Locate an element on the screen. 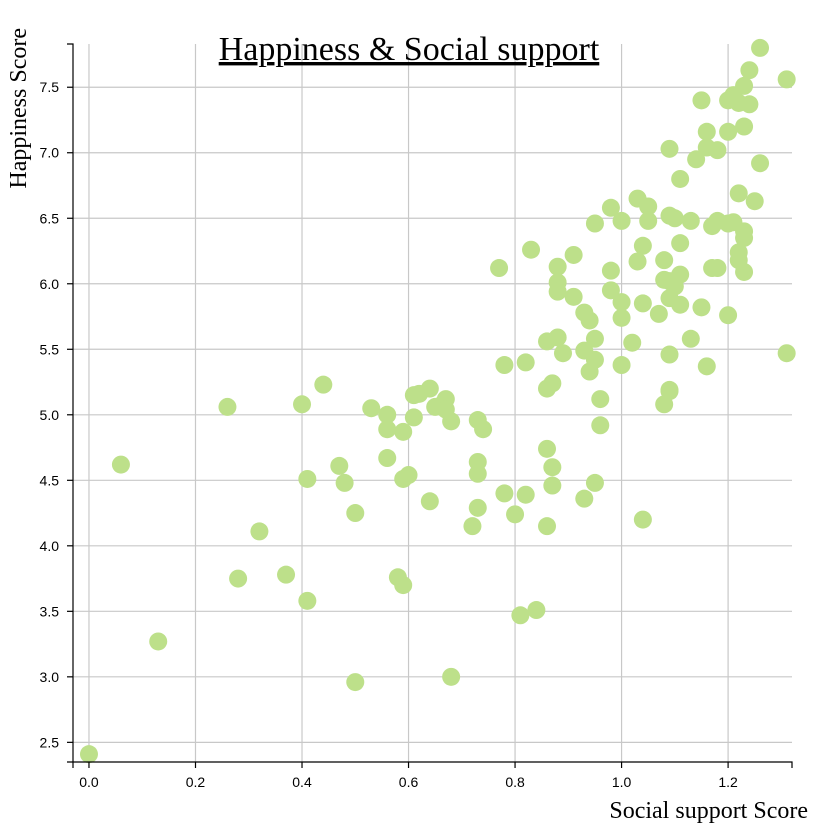 This screenshot has height=840, width=820. y-axis-title: Happiness Score is located at coordinates (19, 108).